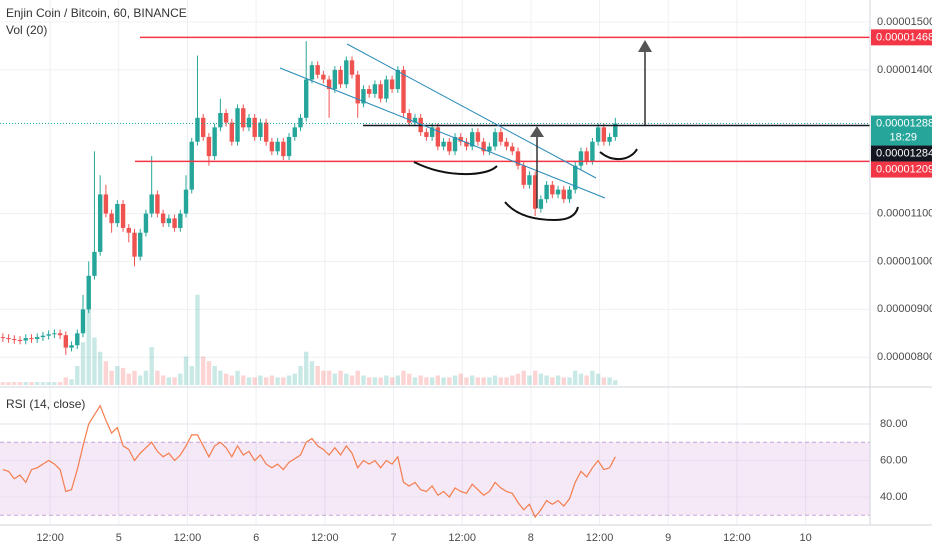 This screenshot has width=932, height=550. What do you see at coordinates (435, 479) in the screenshot?
I see `rsi-band` at bounding box center [435, 479].